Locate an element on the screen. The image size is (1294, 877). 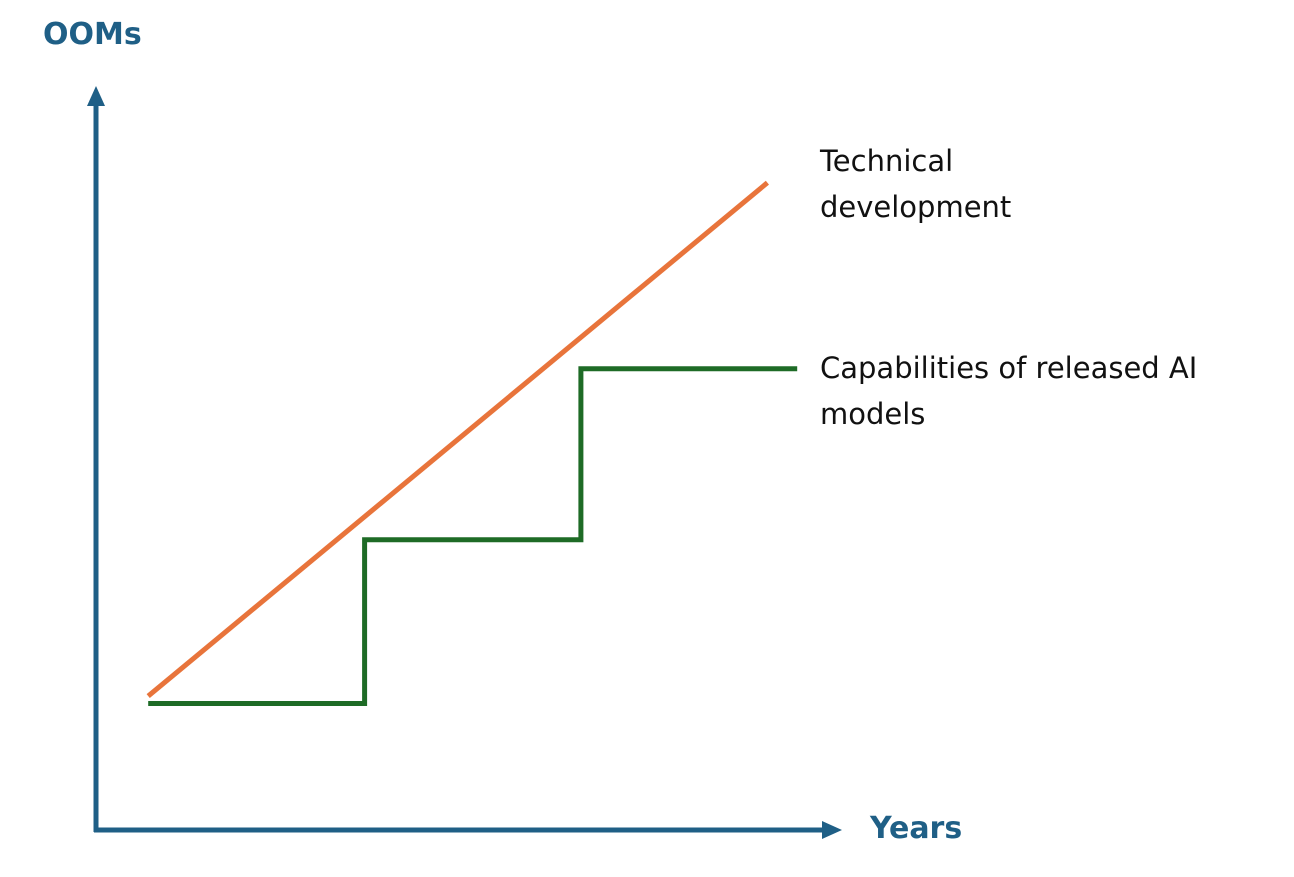
technical-development-label-line: development is located at coordinates (916, 207).